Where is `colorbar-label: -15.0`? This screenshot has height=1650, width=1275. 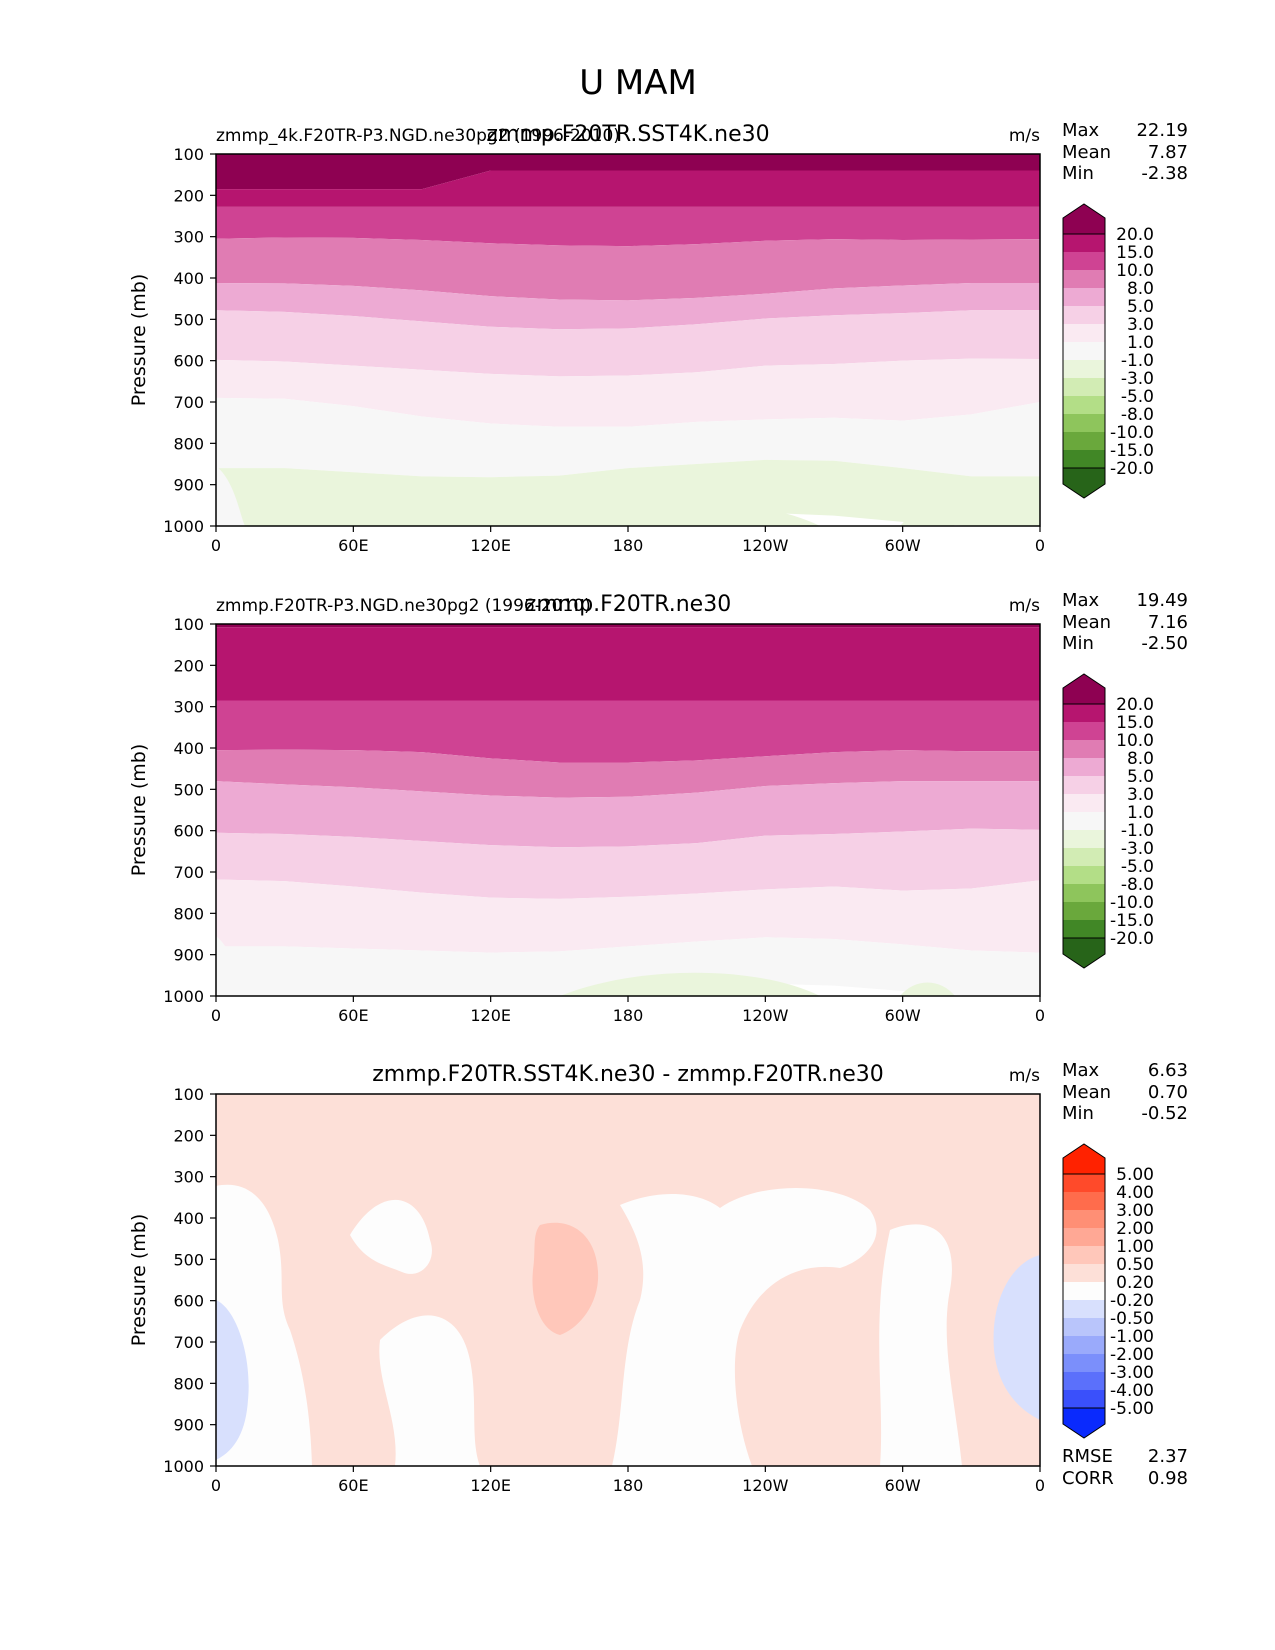
colorbar-label: -15.0 is located at coordinates (1132, 451).